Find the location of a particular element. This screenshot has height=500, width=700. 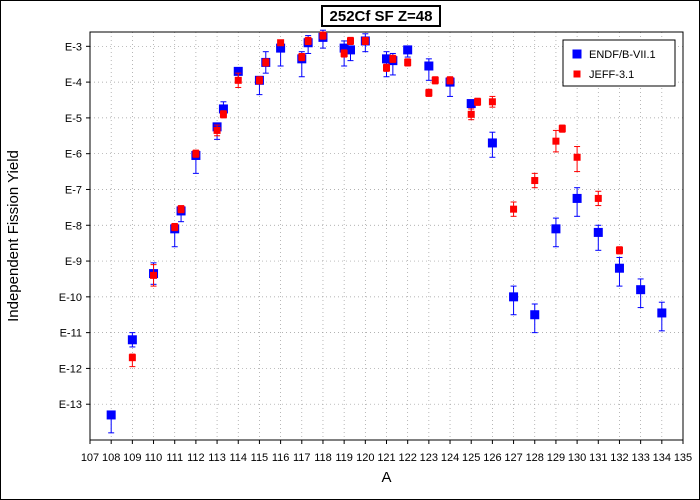

legend-label: ENDF/B-VII.1 is located at coordinates (622, 55).